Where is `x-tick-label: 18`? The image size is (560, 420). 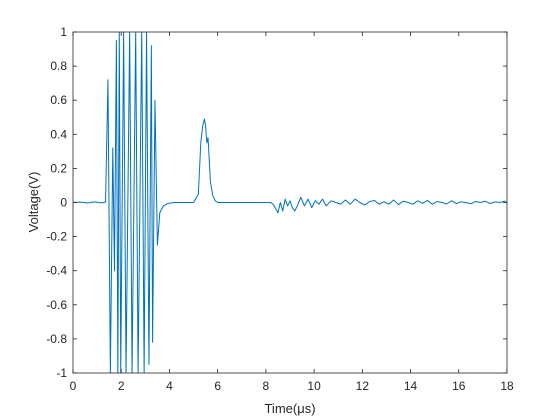
x-tick-label: 18 is located at coordinates (507, 386).